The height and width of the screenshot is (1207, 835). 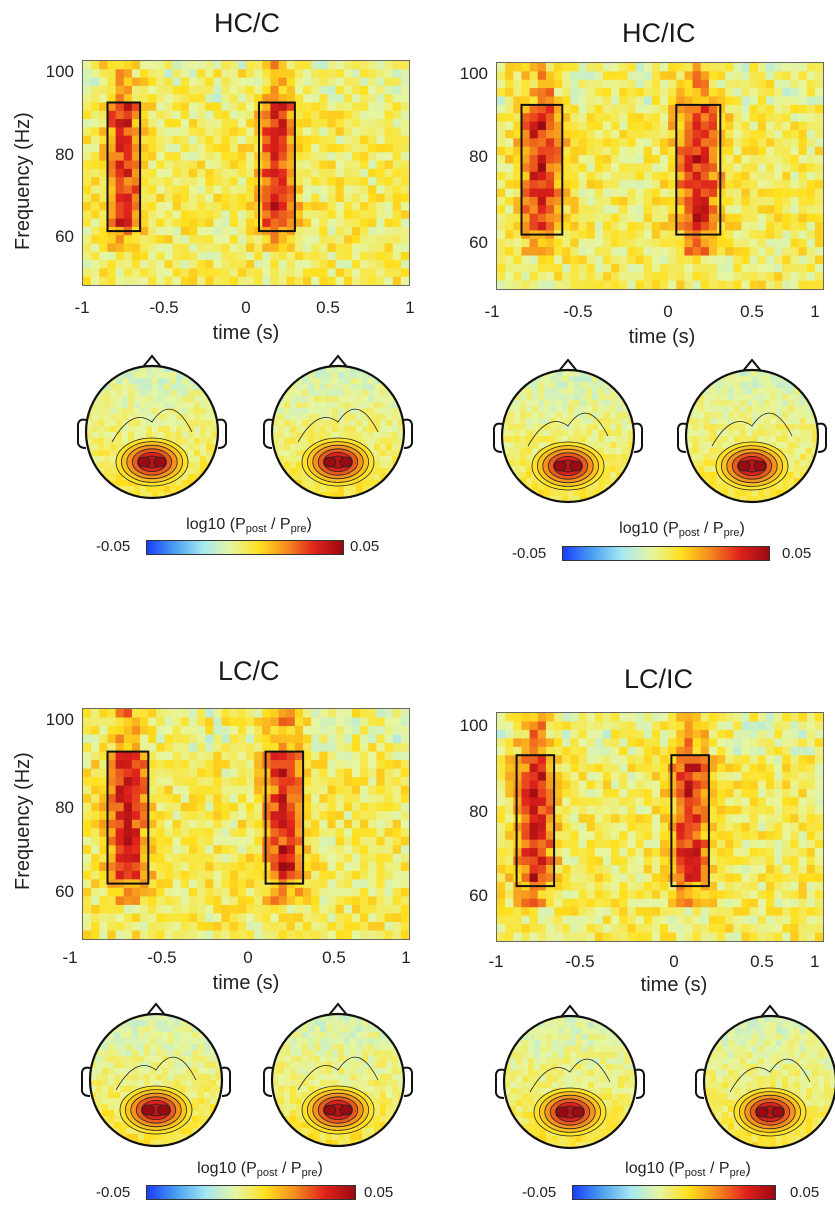 I want to click on colorbar-min-label: -0.05, so click(x=529, y=553).